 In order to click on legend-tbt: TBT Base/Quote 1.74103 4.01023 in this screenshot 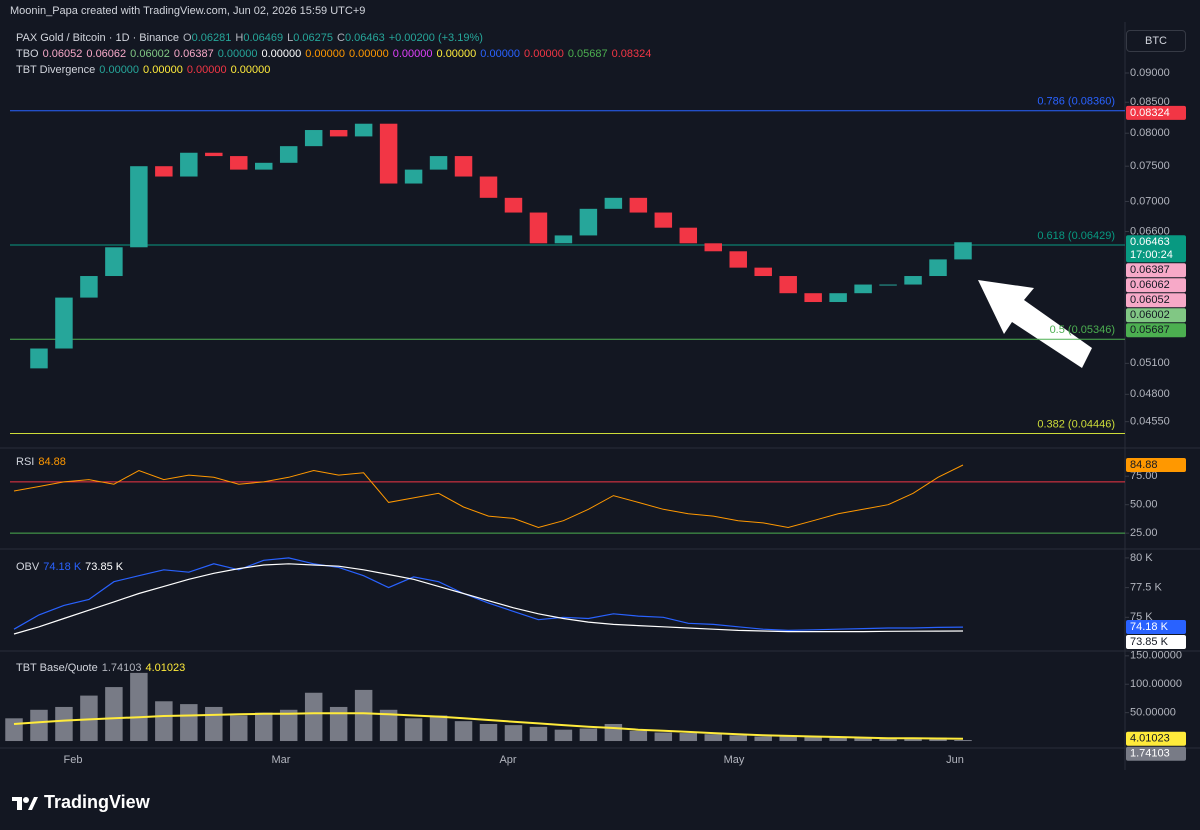, I will do `click(102, 668)`.